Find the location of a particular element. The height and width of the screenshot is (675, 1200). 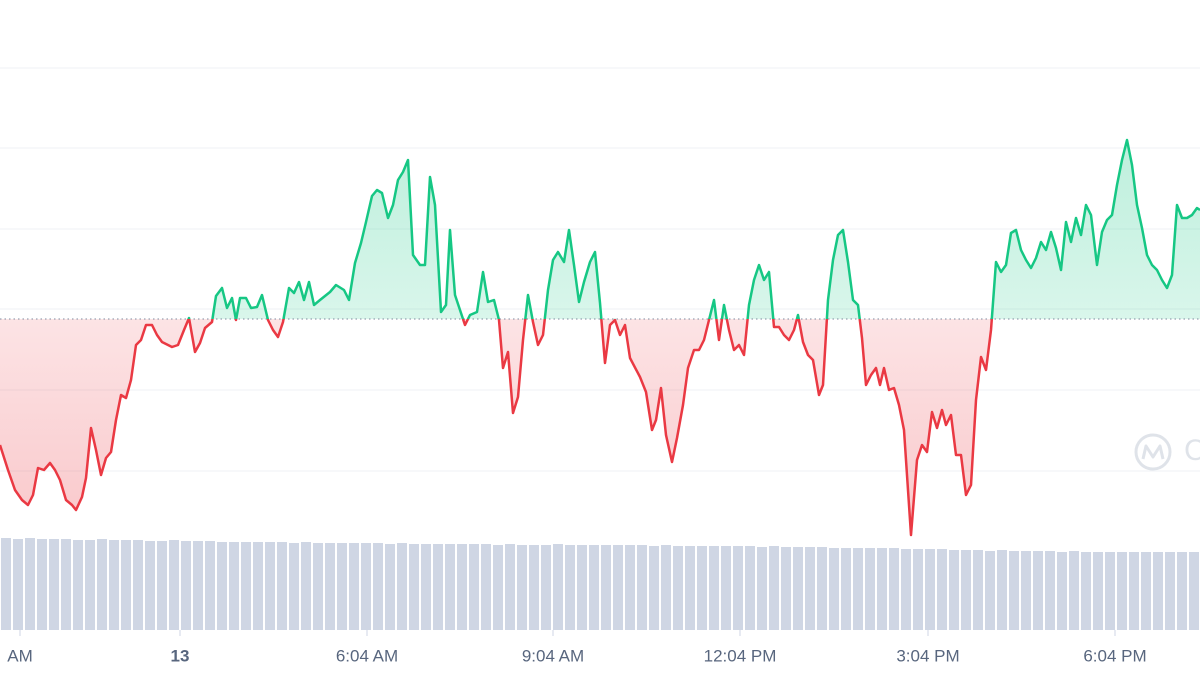

x-tick-label: AM is located at coordinates (20, 655).